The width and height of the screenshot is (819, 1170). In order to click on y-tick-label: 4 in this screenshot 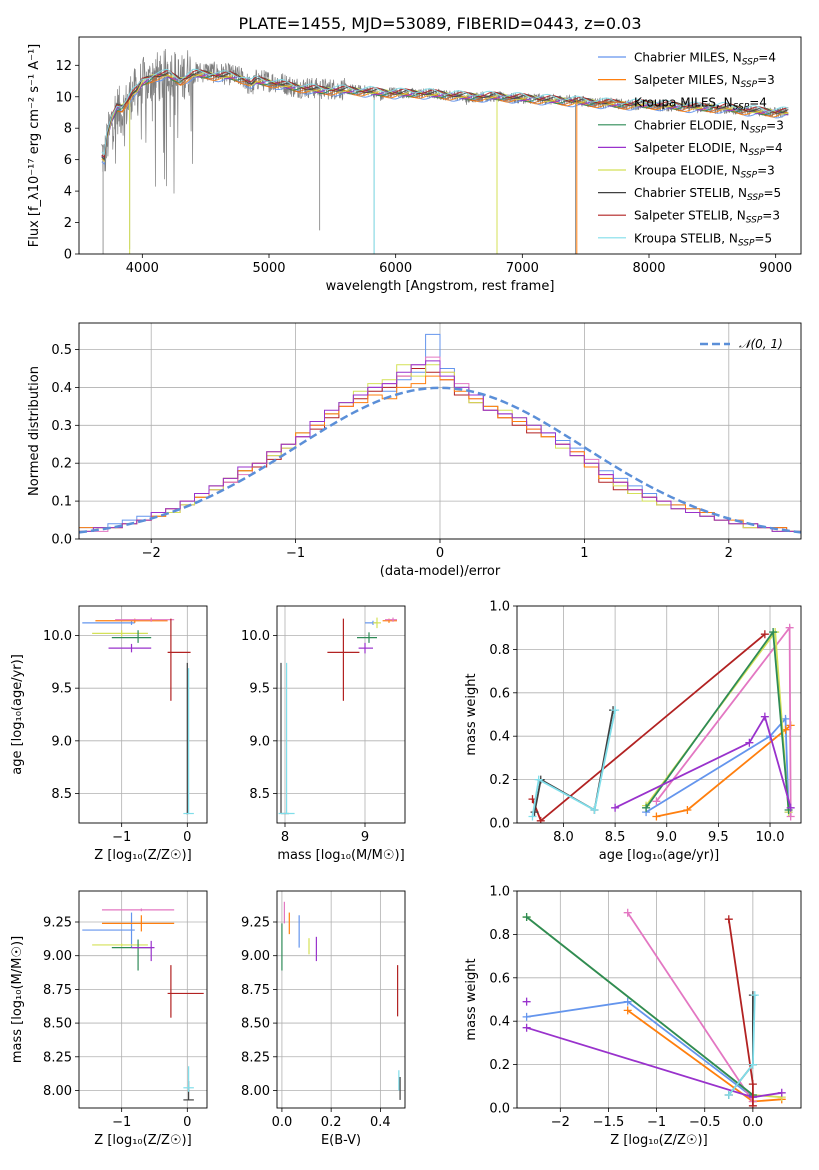, I will do `click(68, 192)`.